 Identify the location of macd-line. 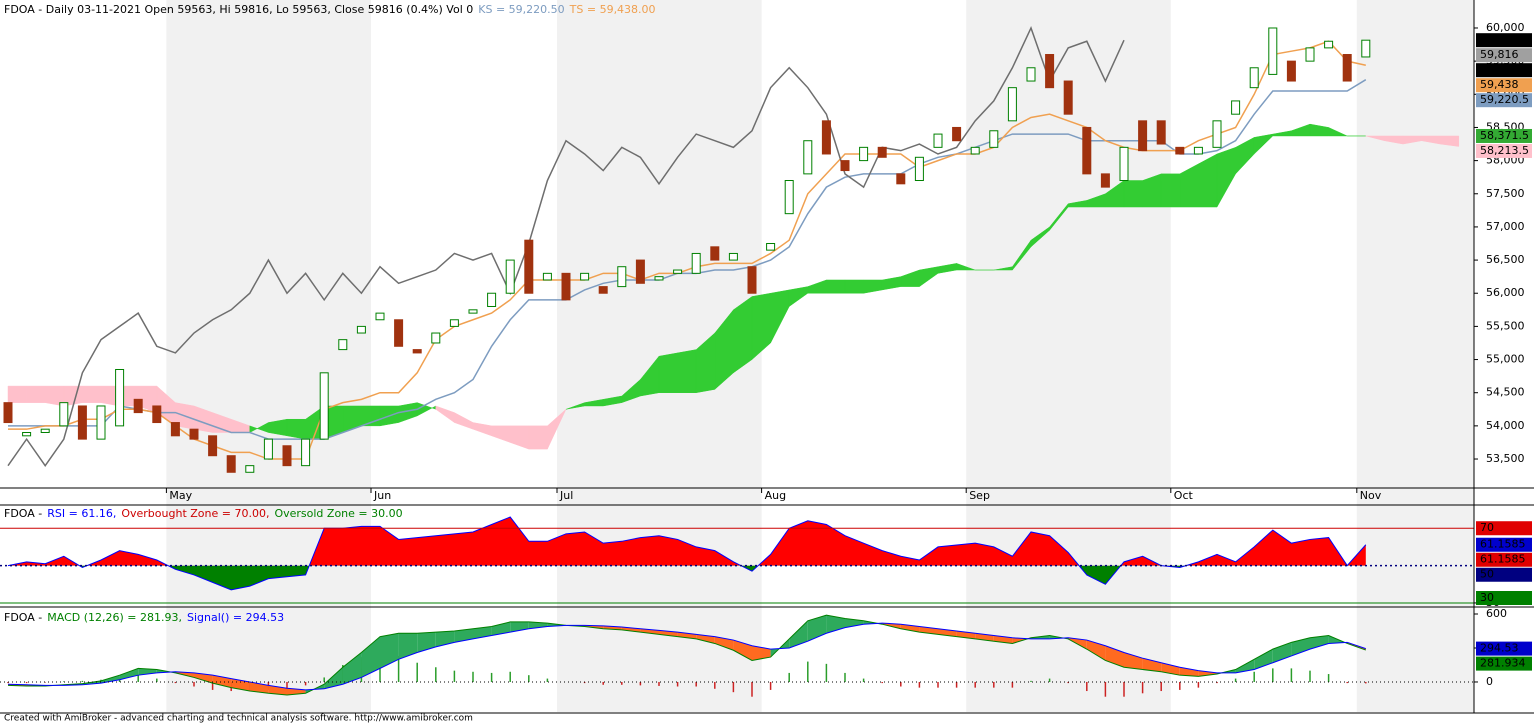
(686, 655).